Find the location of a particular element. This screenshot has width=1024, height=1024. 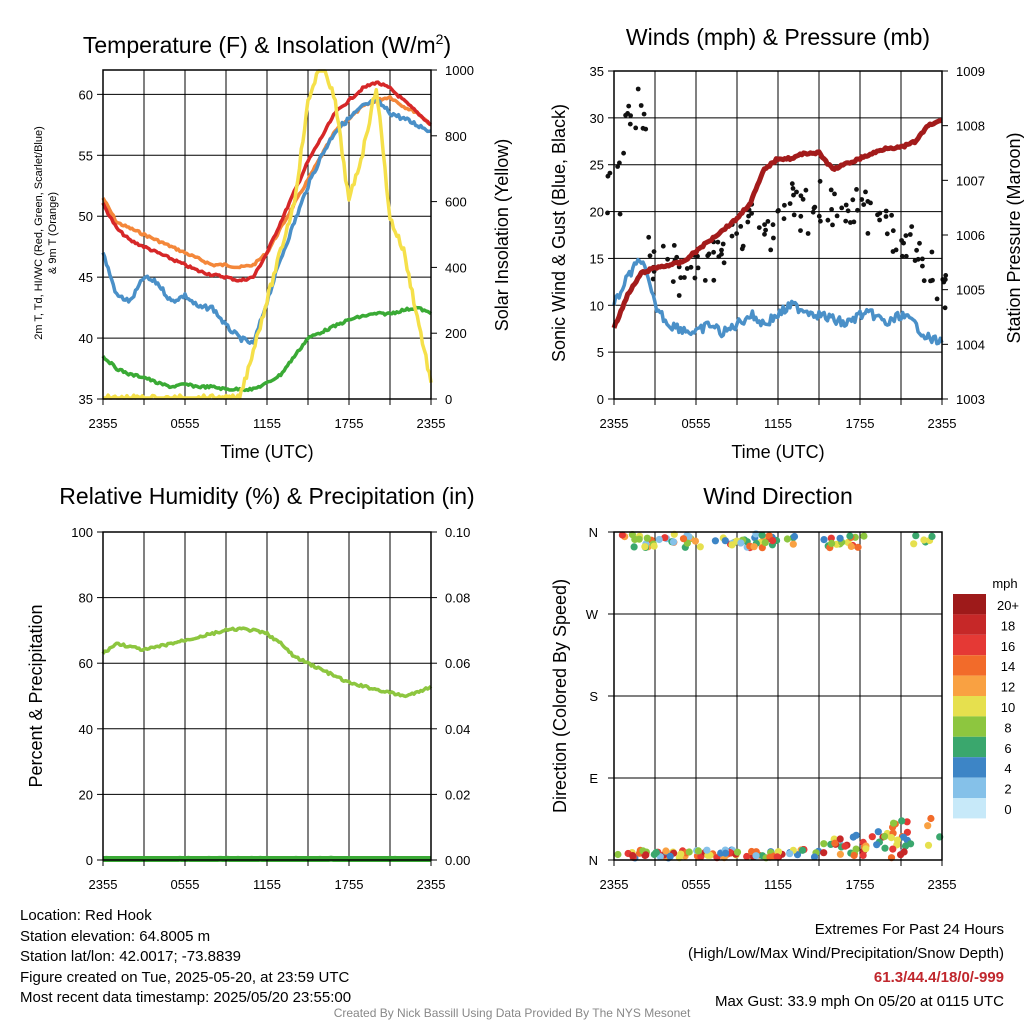

temperature-ylabel-line2: & 9m T (Orange) is located at coordinates (53, 233).